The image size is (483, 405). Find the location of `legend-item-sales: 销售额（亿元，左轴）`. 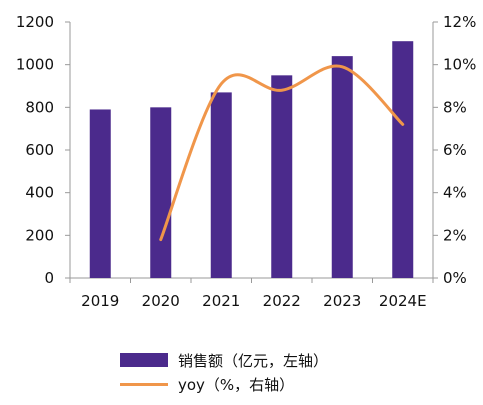

legend-item-sales: 销售额（亿元，左轴） is located at coordinates (270, 360).